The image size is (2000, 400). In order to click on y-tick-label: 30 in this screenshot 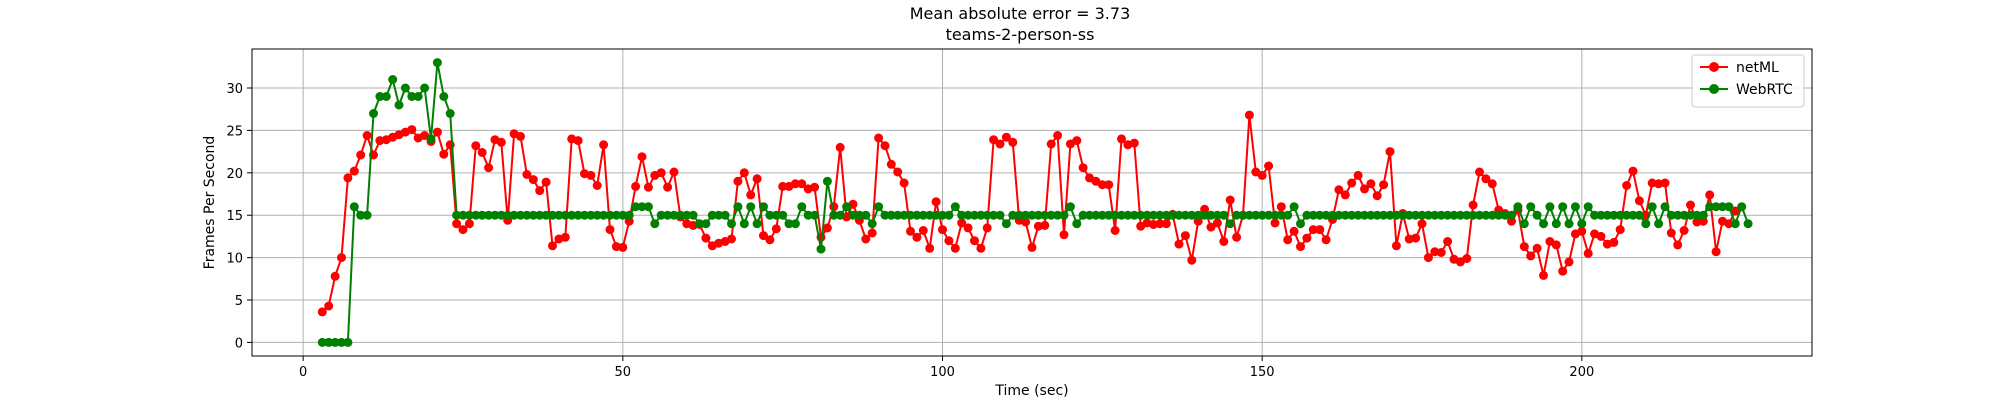, I will do `click(234, 89)`.